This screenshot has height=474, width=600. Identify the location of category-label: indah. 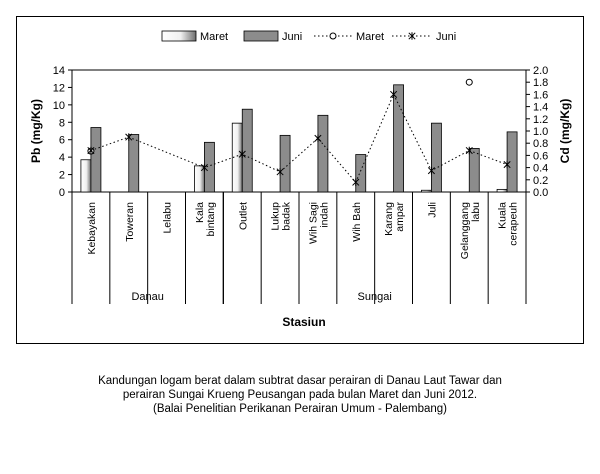
(324, 215).